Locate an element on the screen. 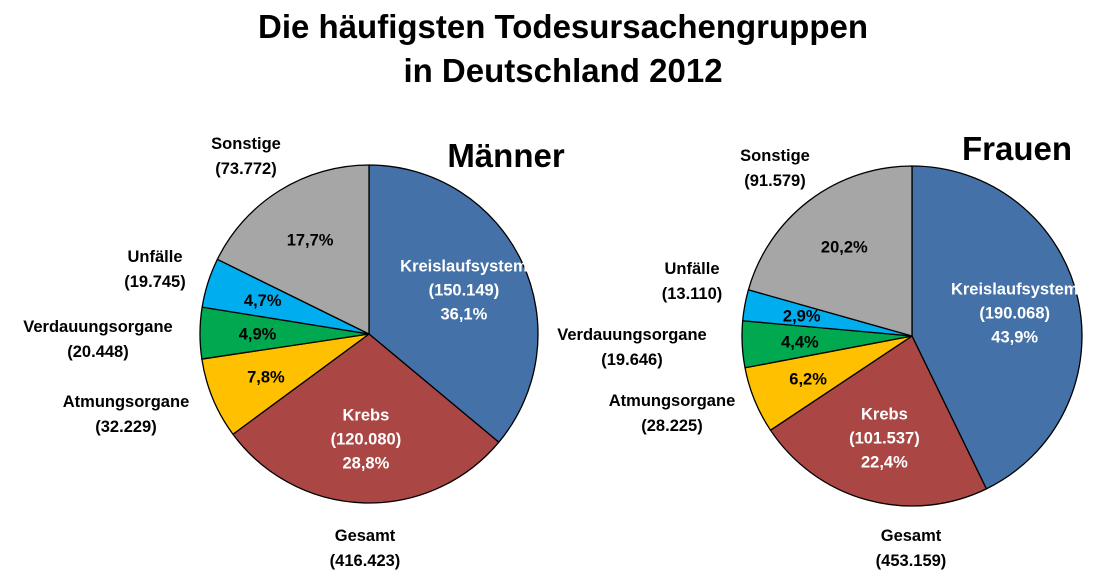 Image resolution: width=1100 pixels, height=586 pixels. slice-value-label-kreislauf: (150.149) is located at coordinates (464, 291).